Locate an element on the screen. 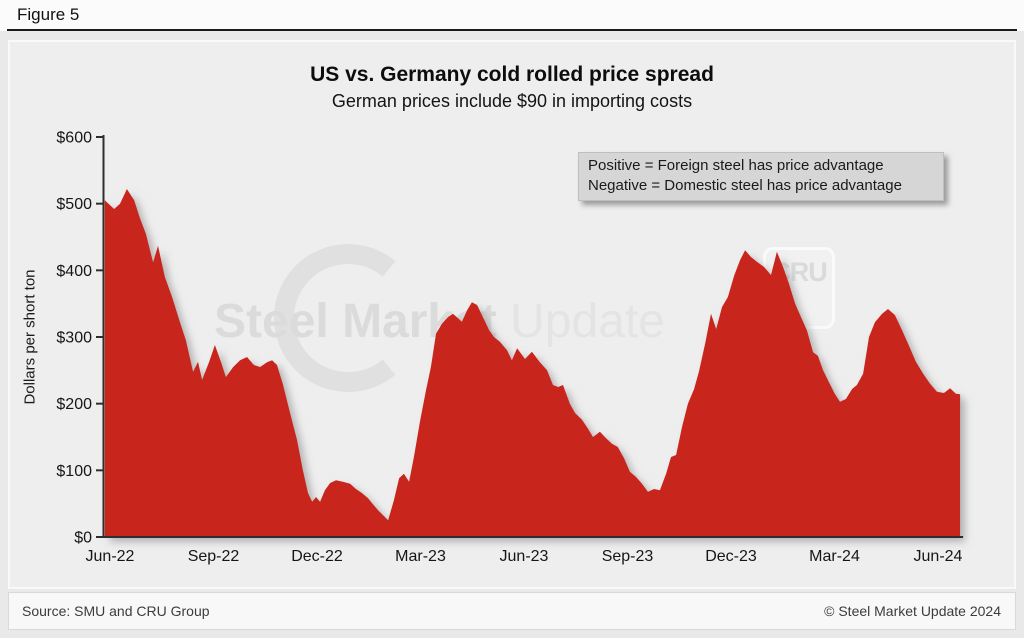  y-tick-label: $600 is located at coordinates (74, 138).